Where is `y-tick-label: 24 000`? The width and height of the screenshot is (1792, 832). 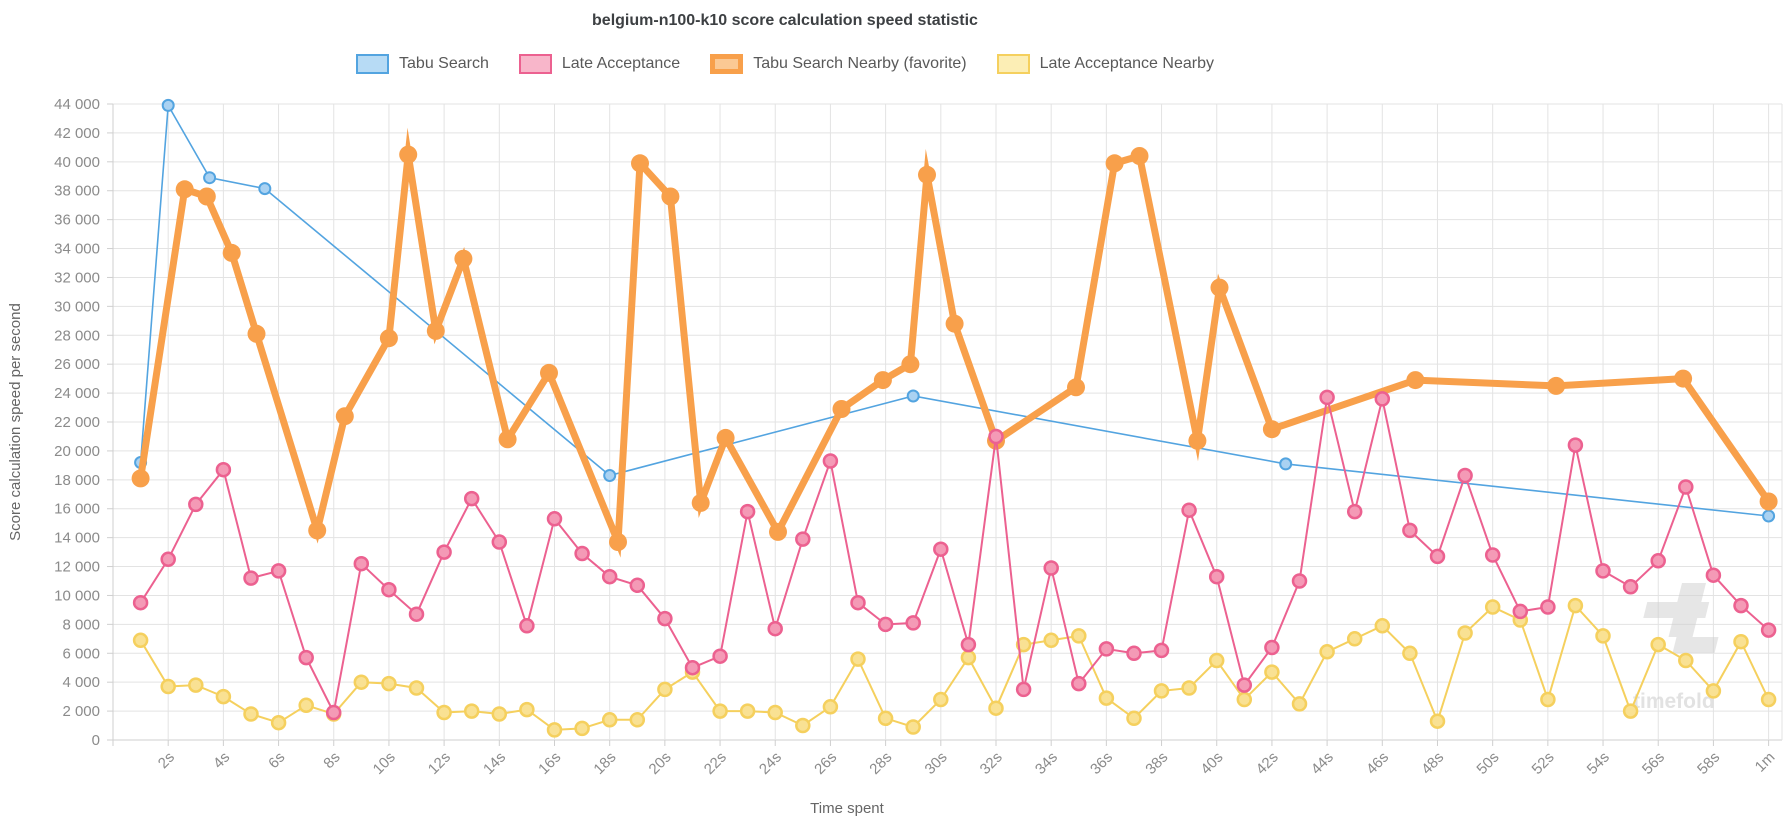
y-tick-label: 24 000 is located at coordinates (77, 393).